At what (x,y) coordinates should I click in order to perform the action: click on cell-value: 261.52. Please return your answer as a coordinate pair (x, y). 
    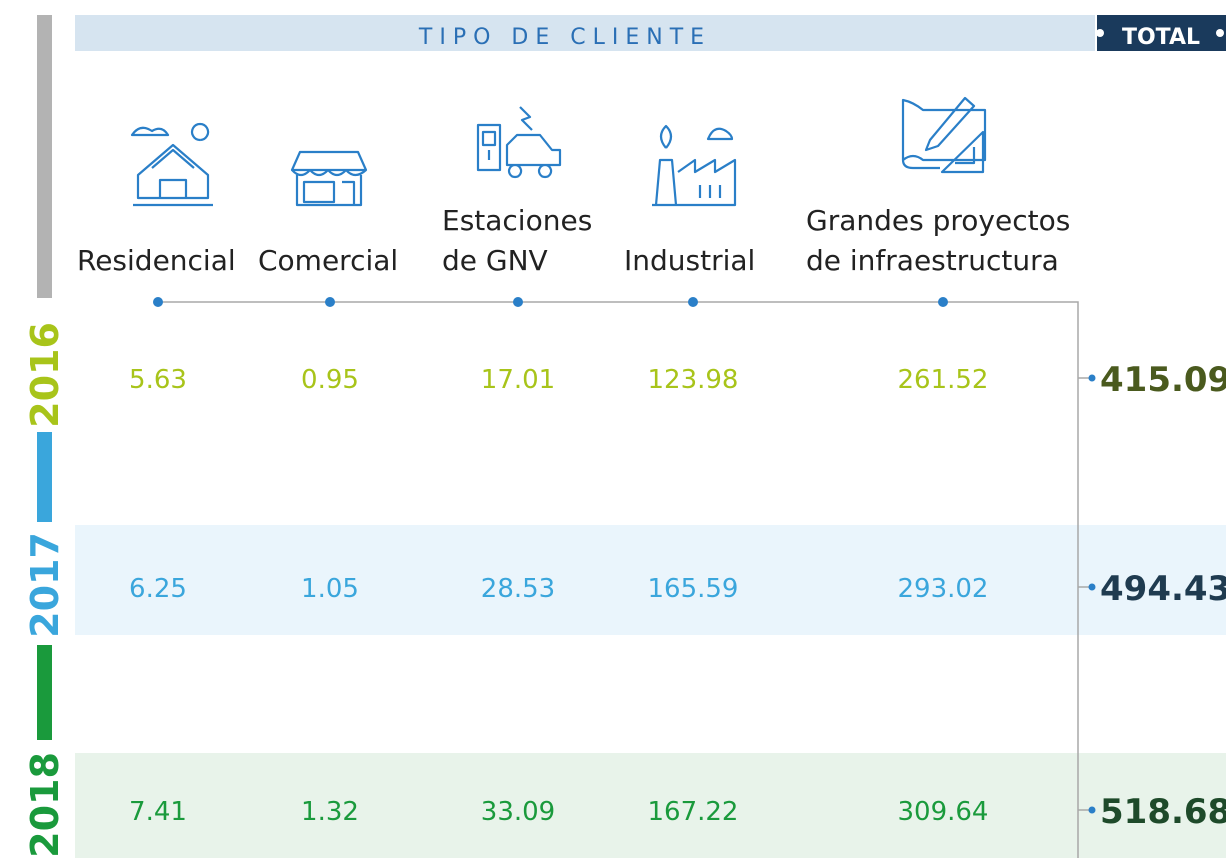
    Looking at the image, I should click on (943, 380).